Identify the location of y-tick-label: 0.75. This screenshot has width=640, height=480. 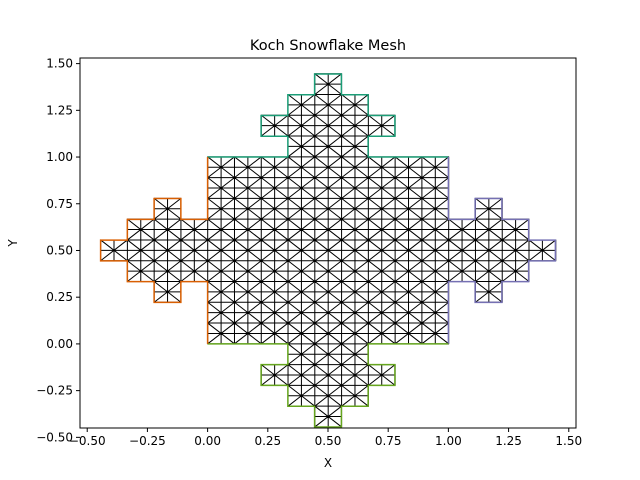
(59, 204).